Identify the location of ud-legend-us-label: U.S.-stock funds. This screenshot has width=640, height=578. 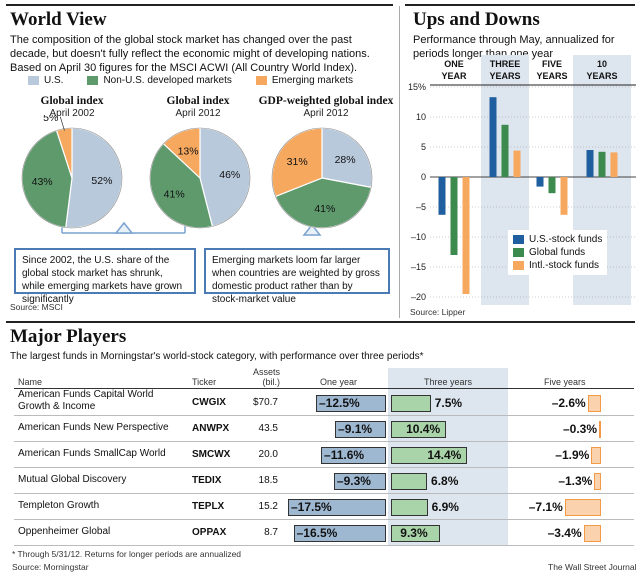
(566, 239).